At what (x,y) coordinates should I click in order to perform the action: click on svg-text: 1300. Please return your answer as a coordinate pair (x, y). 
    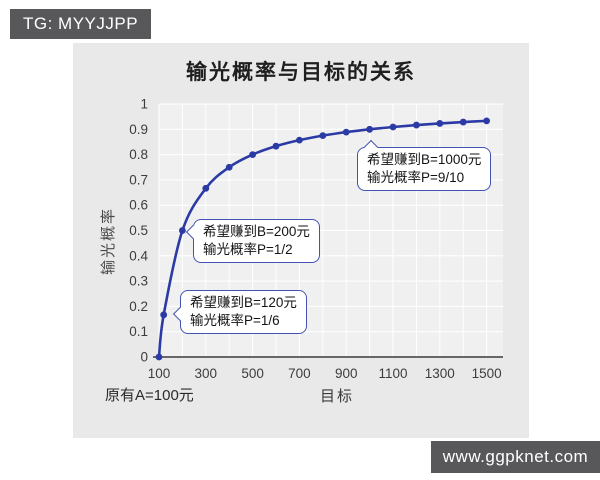
    Looking at the image, I should click on (440, 373).